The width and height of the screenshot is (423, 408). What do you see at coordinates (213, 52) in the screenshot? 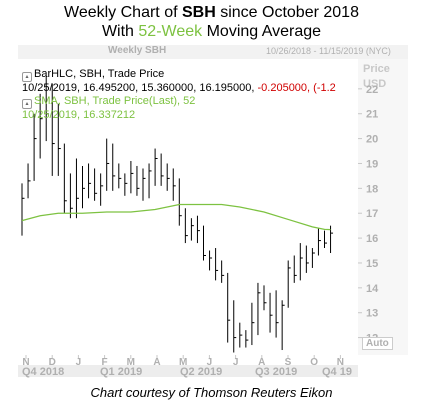
I see `panel-header` at bounding box center [213, 52].